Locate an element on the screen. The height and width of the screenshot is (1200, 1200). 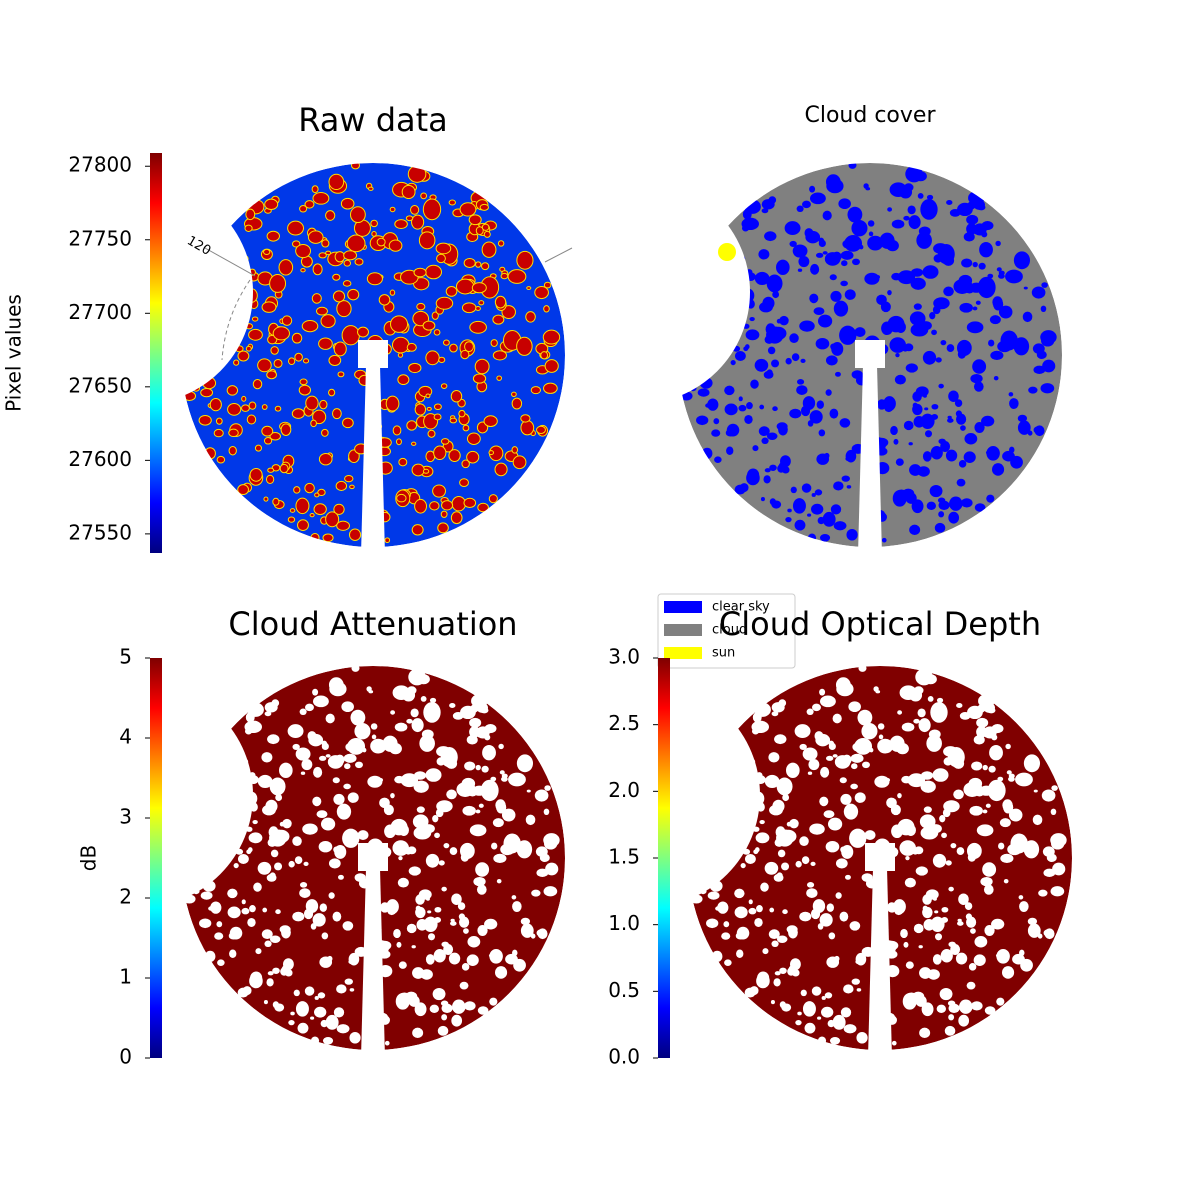
colorbar-tick-label: 2.5 is located at coordinates (624, 723).